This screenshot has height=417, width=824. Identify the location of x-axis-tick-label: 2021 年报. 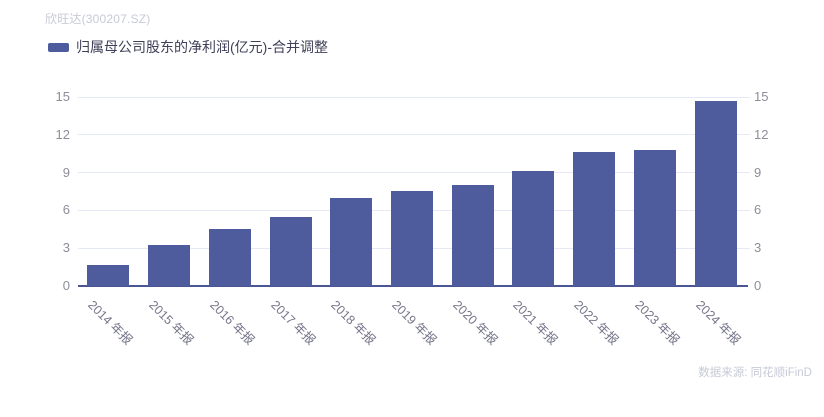
(535, 322).